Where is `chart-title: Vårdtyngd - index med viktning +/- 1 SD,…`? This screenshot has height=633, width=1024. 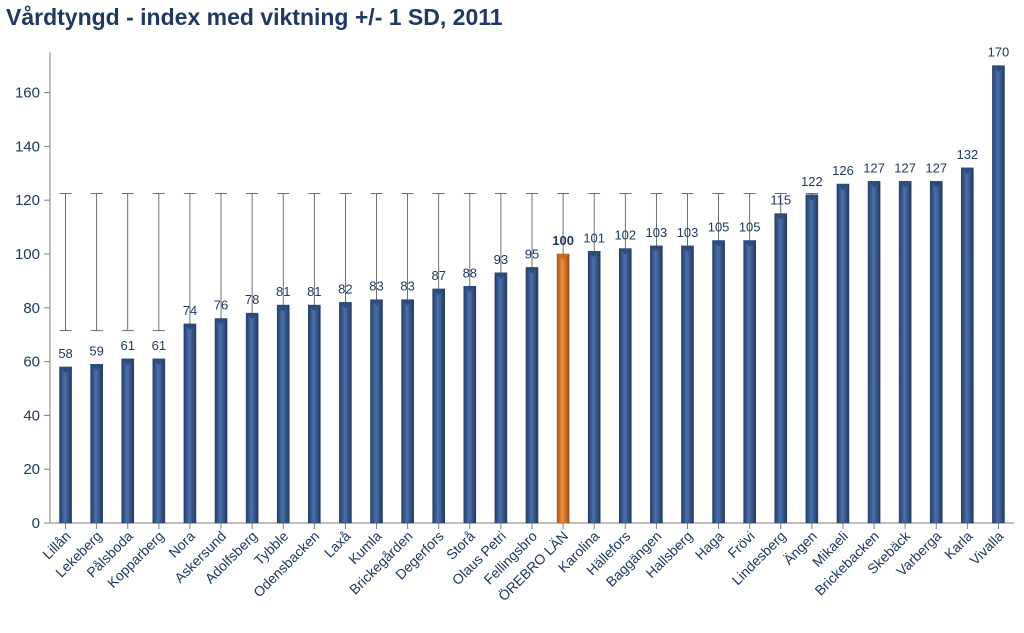
chart-title: Vårdtyngd - index med viktning +/- 1 SD,… is located at coordinates (254, 17).